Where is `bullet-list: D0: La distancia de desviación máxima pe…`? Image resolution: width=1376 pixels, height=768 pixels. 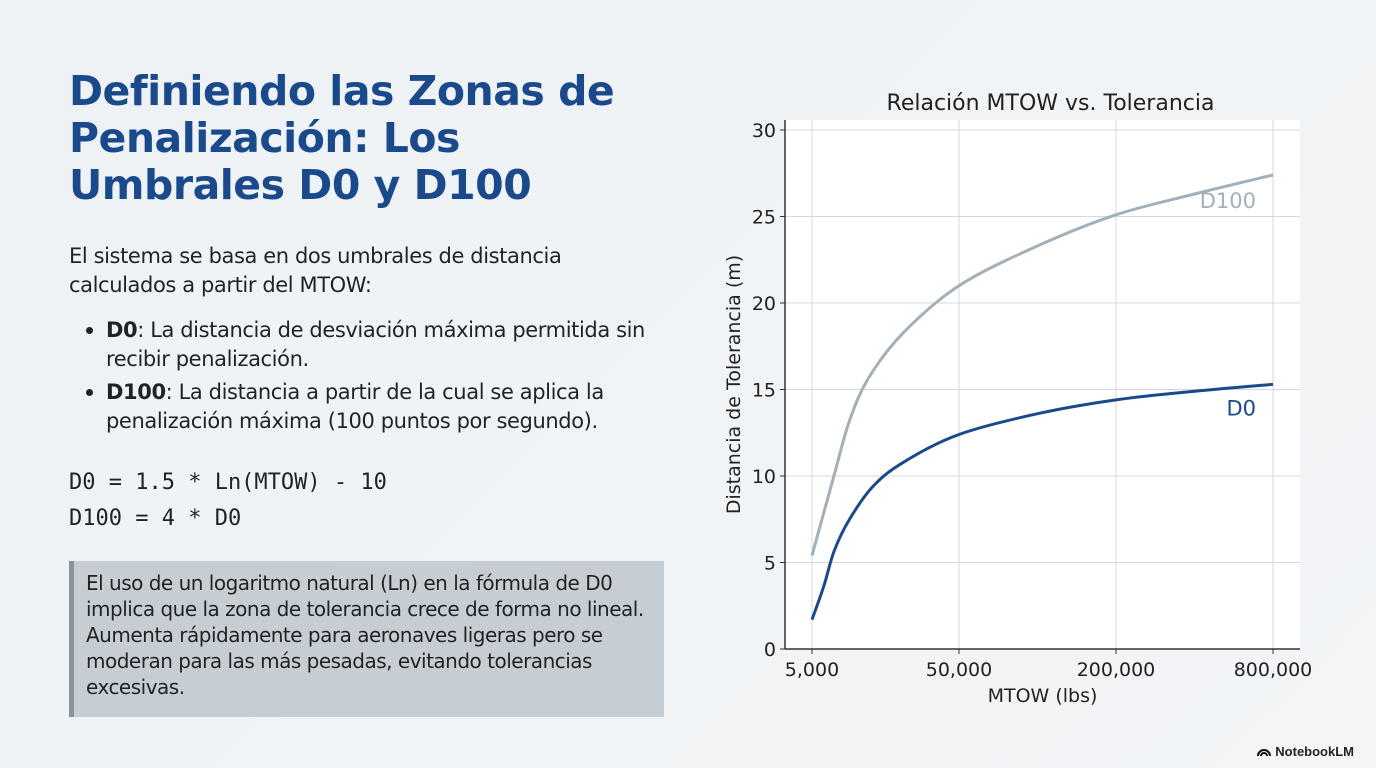 bullet-list: D0: La distancia de desviación máxima pe… is located at coordinates (381, 378).